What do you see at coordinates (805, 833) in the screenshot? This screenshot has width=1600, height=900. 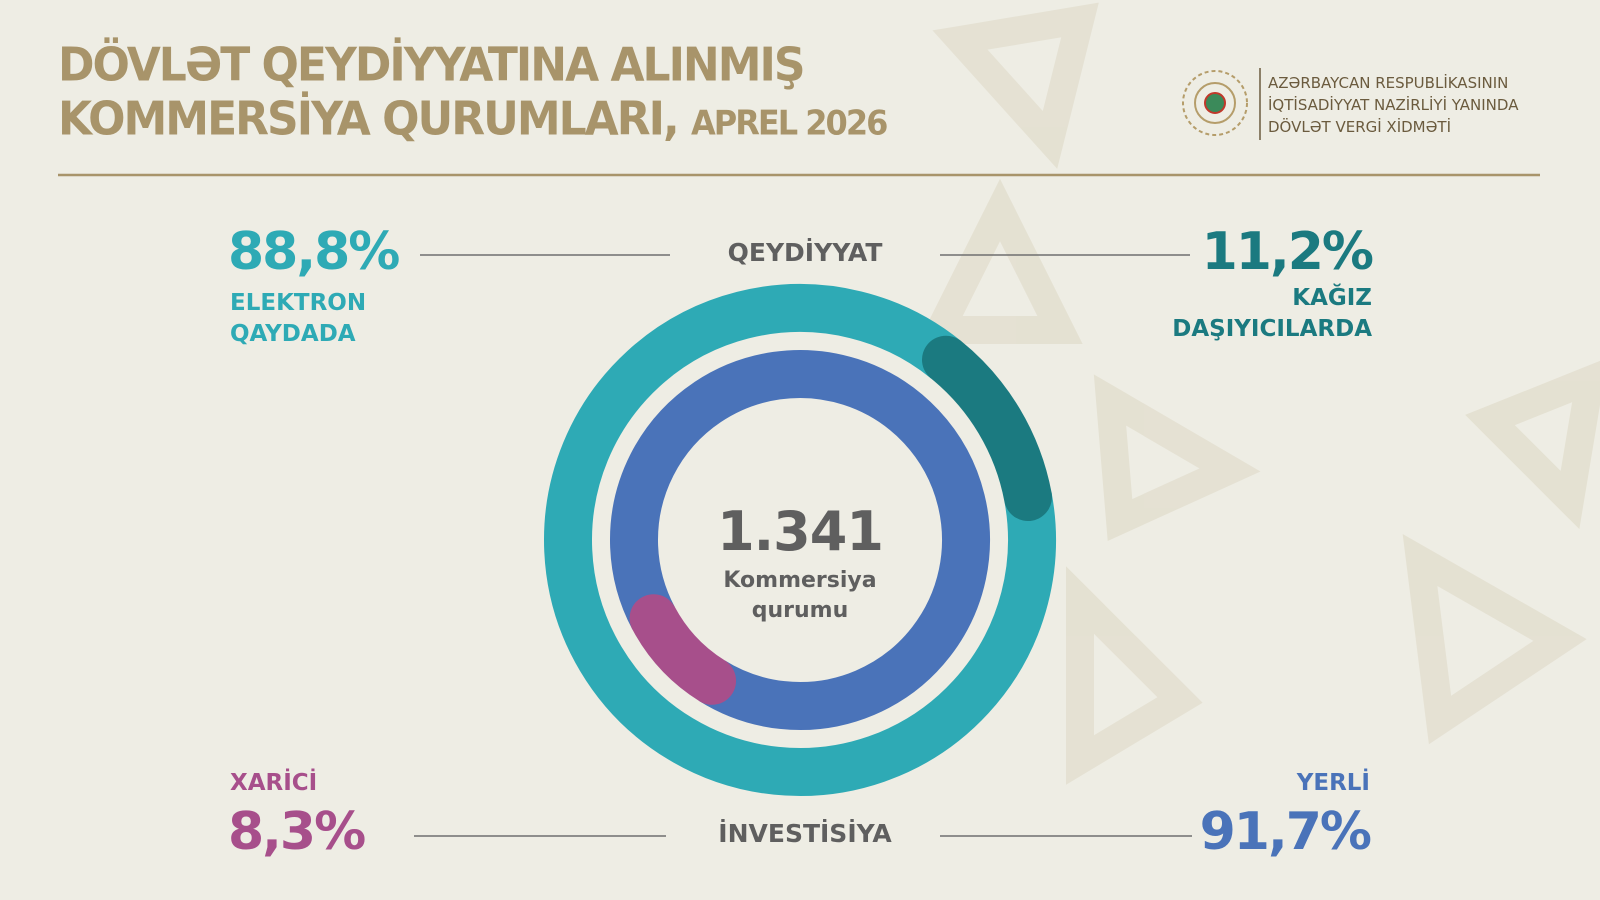 I see `section-title: İNVESTİSİYA` at bounding box center [805, 833].